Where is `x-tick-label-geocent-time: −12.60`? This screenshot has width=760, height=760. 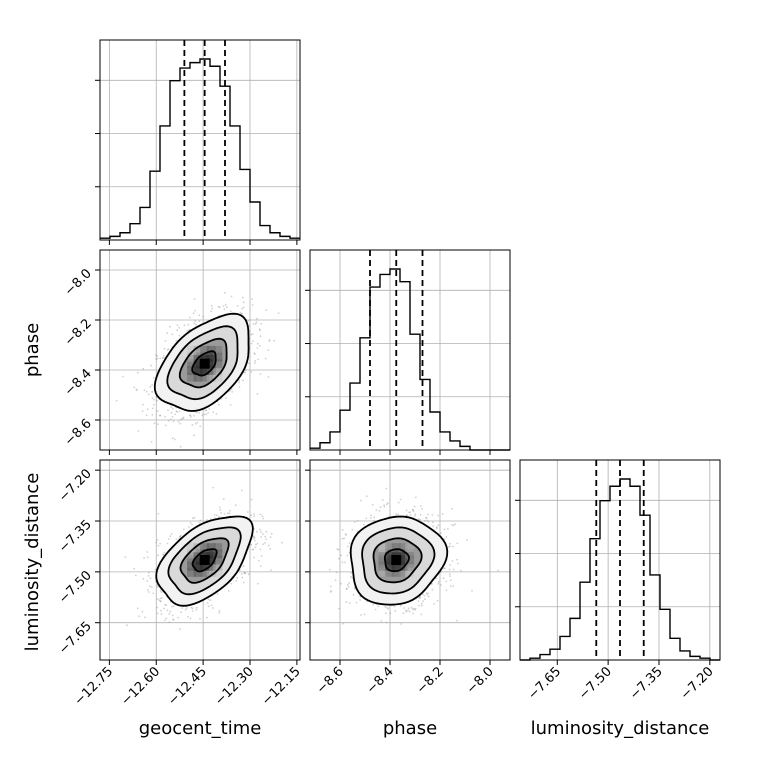 x-tick-label-geocent-time: −12.60 is located at coordinates (141, 686).